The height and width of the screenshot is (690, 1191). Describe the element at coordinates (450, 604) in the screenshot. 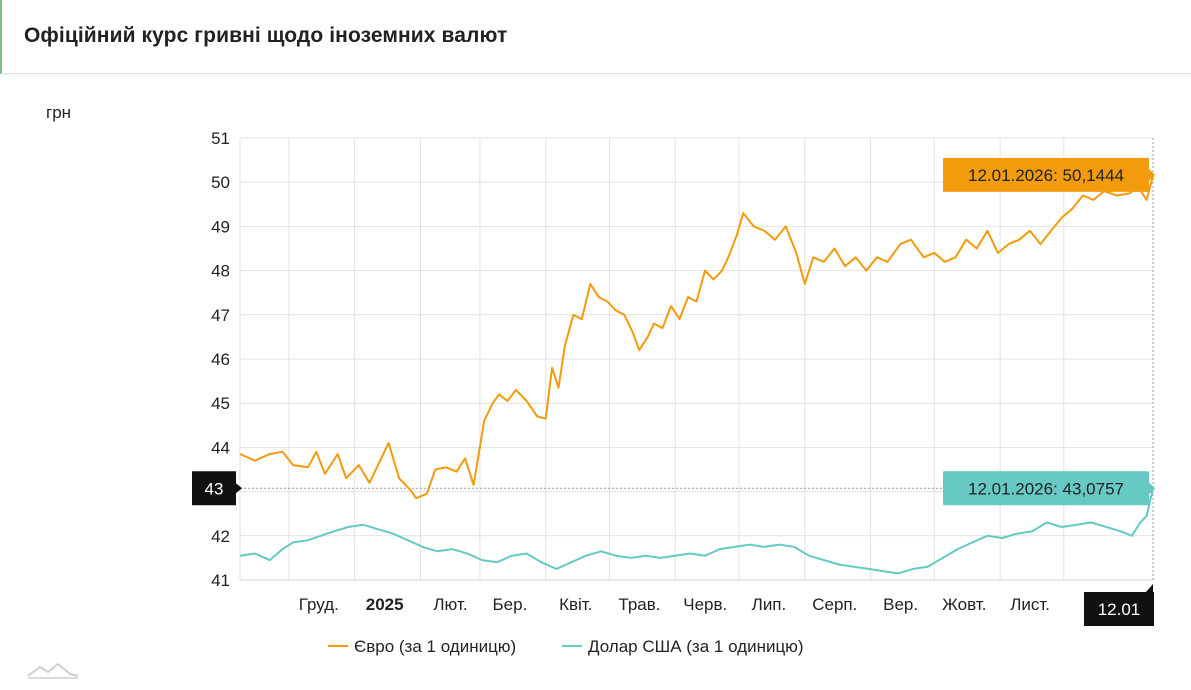

I see `x-tick-label: Лют.` at that location.